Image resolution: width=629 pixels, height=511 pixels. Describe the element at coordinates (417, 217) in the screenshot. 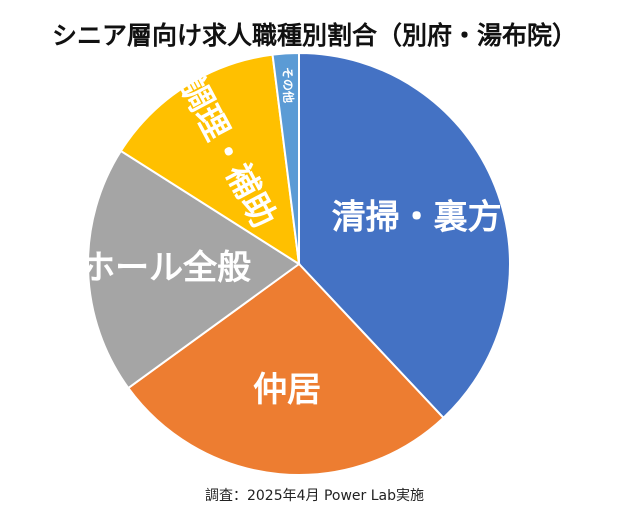

I see `pie-slice-label: 清掃・裏方` at that location.